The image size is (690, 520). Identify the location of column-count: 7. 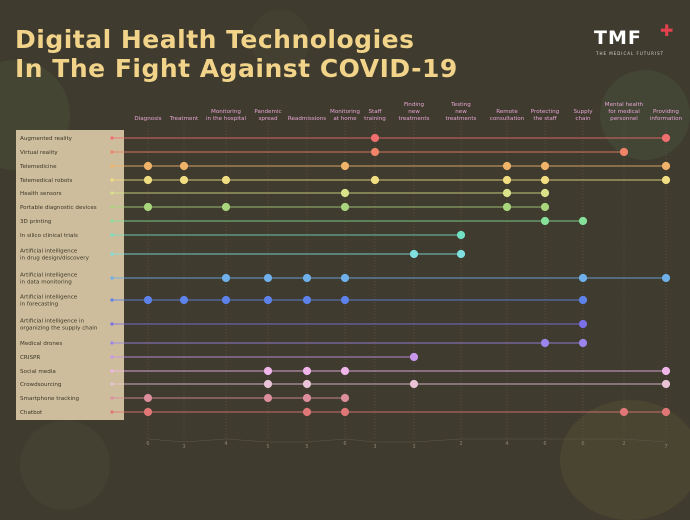
(665, 447).